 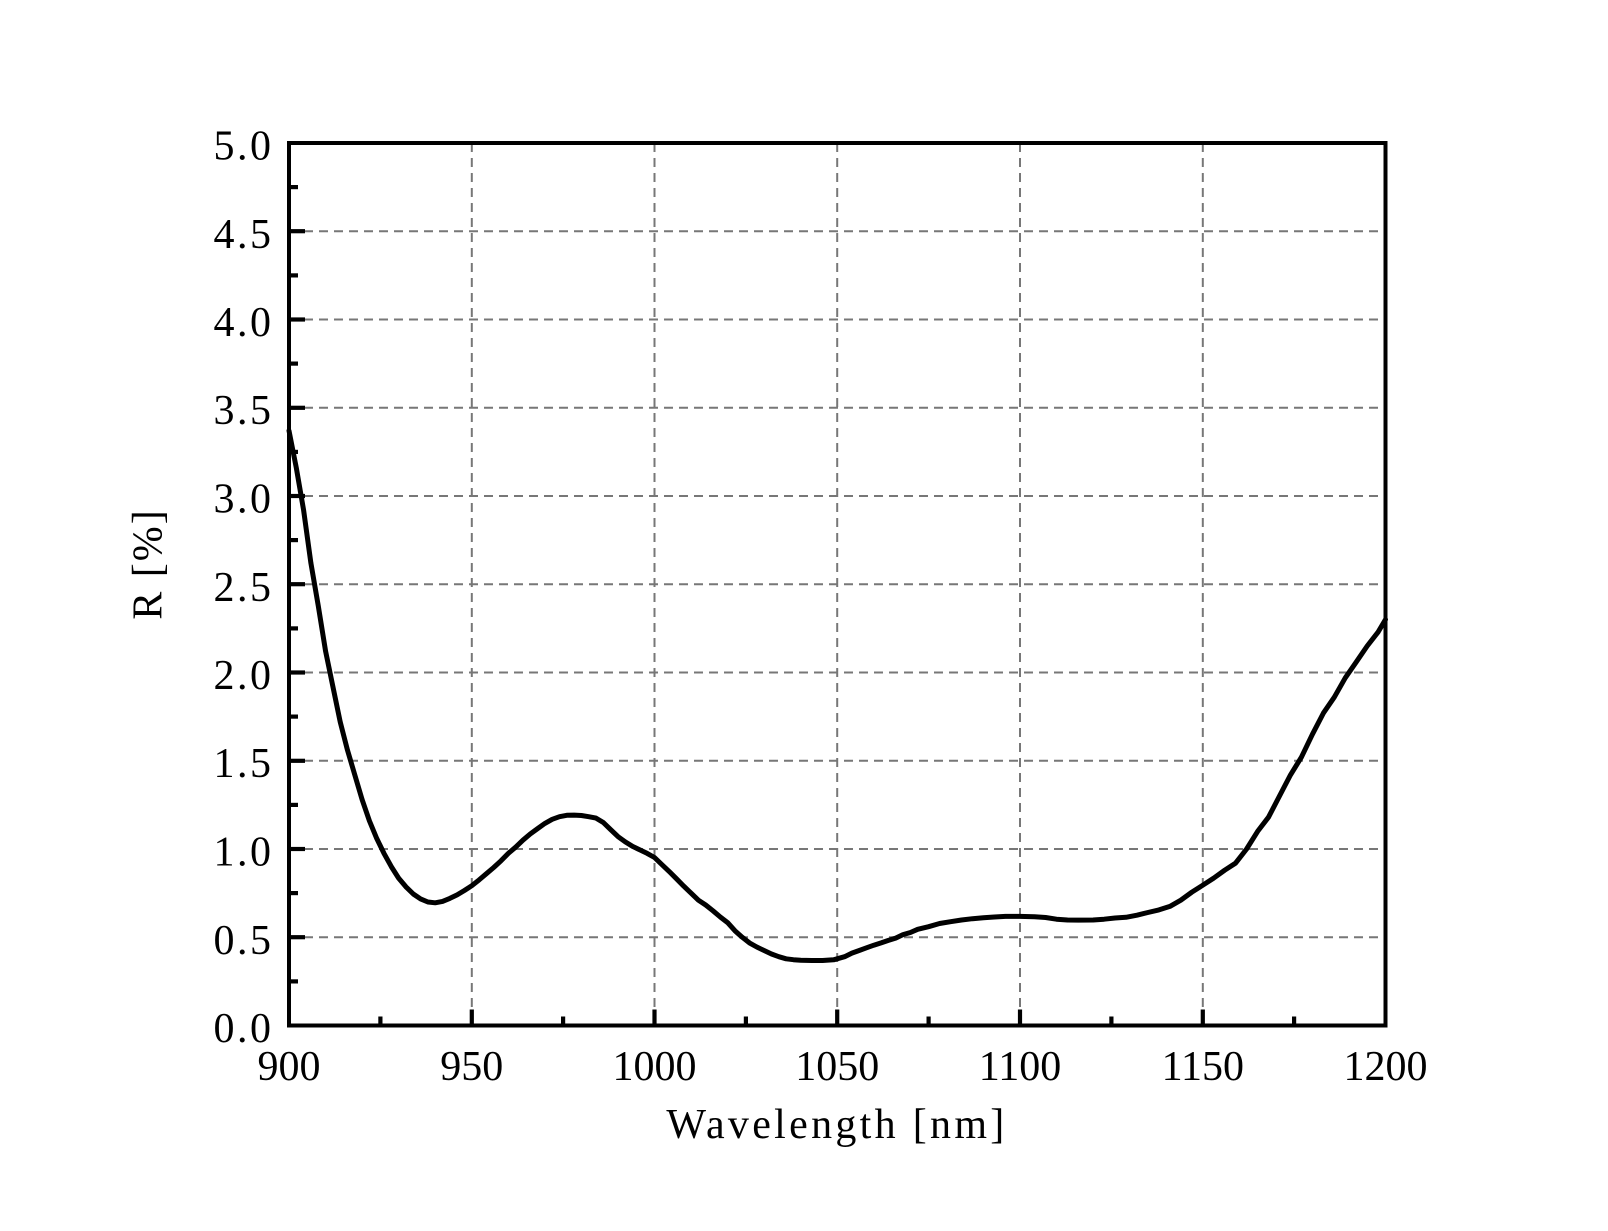 What do you see at coordinates (244, 676) in the screenshot?
I see `svg-text: 2.0` at bounding box center [244, 676].